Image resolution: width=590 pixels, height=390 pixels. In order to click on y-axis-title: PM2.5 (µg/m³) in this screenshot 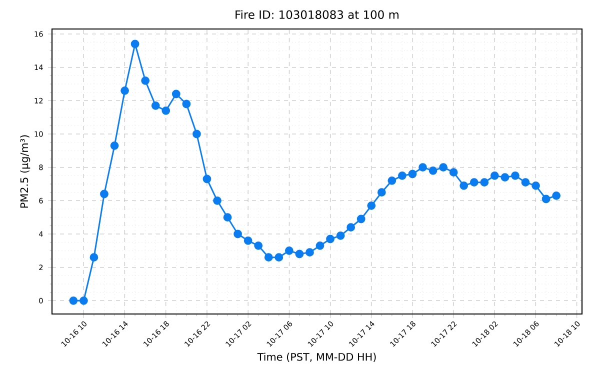, I will do `click(25, 171)`.